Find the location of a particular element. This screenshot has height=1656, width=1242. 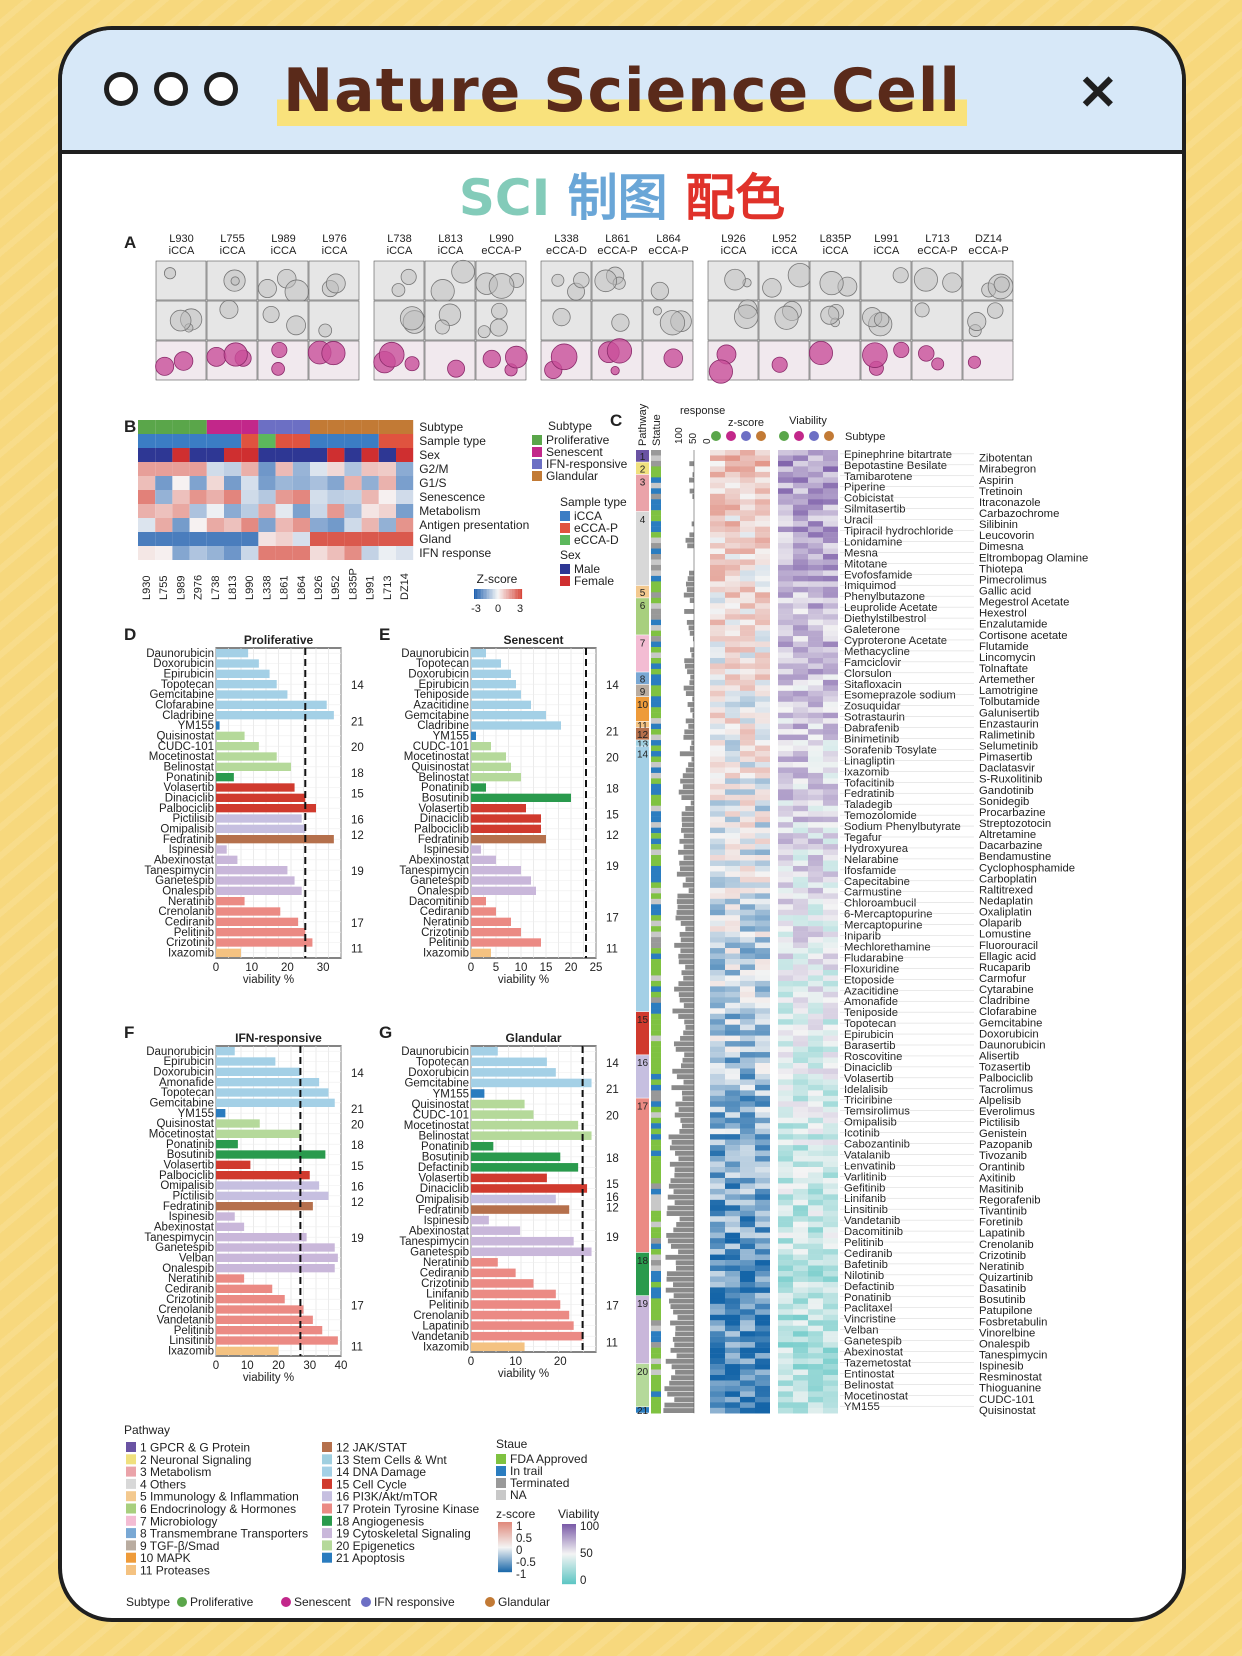

close-icon: ✕ is located at coordinates (1097, 93).